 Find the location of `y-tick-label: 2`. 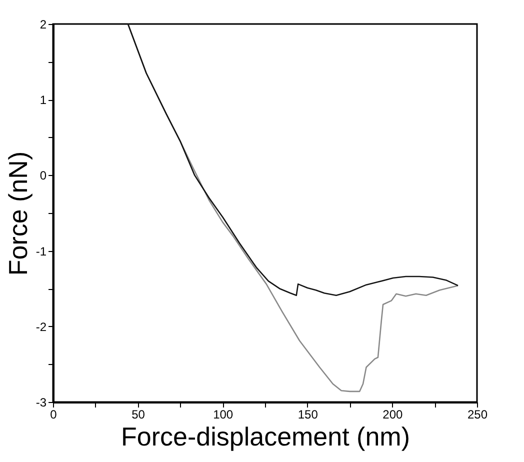

y-tick-label: 2 is located at coordinates (43, 25).